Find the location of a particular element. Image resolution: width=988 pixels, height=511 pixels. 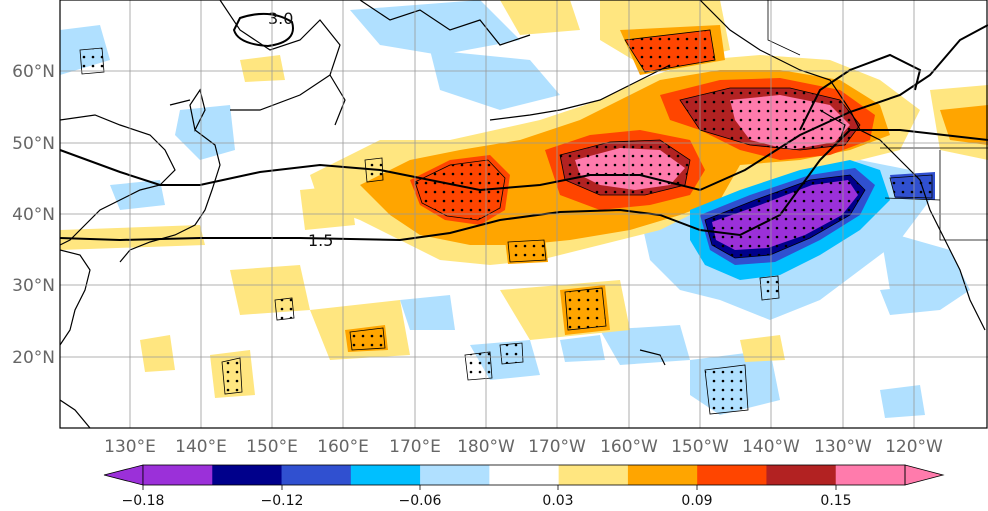

lat-label-50n: 50°N is located at coordinates (33, 144).